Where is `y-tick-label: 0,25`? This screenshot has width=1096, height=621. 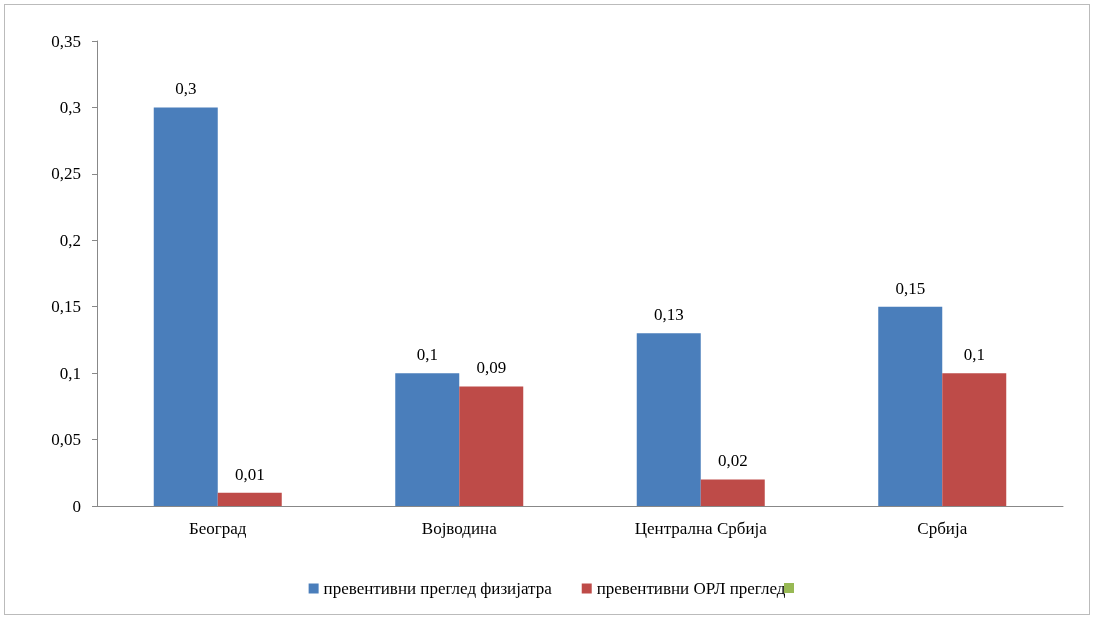 y-tick-label: 0,25 is located at coordinates (66, 174).